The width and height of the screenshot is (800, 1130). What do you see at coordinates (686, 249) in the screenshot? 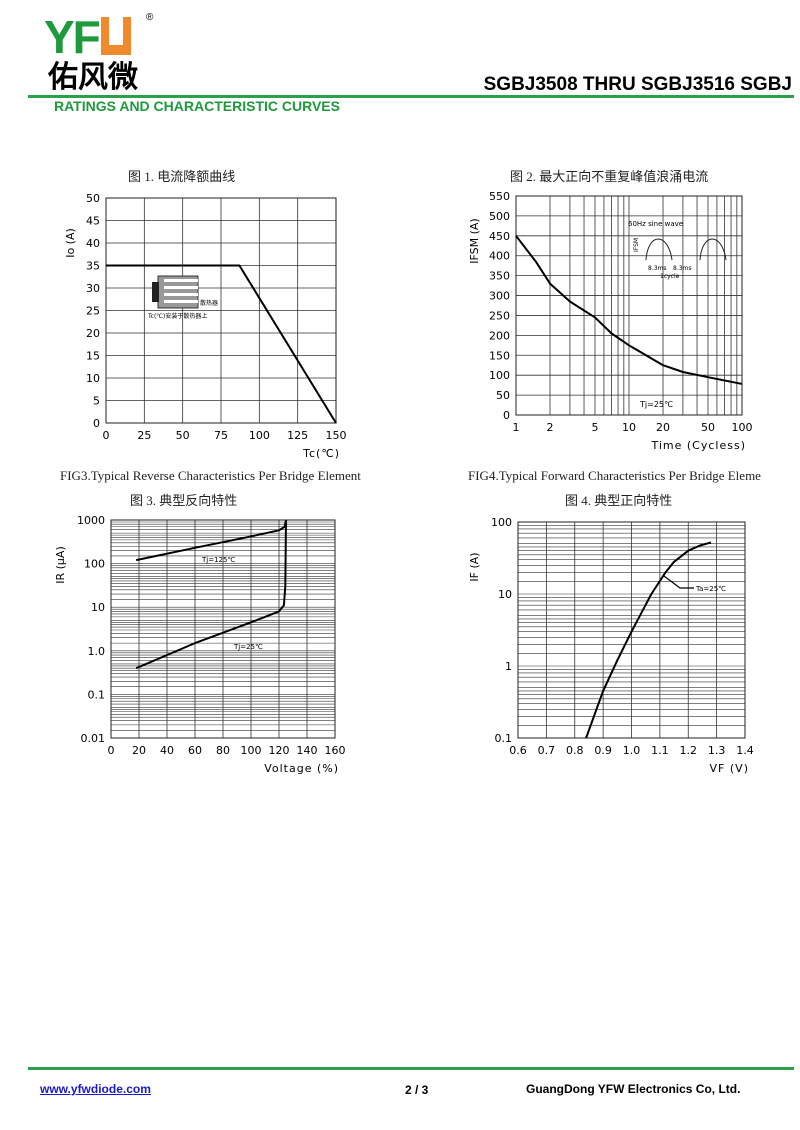
I see `sine-wave-icon` at bounding box center [686, 249].